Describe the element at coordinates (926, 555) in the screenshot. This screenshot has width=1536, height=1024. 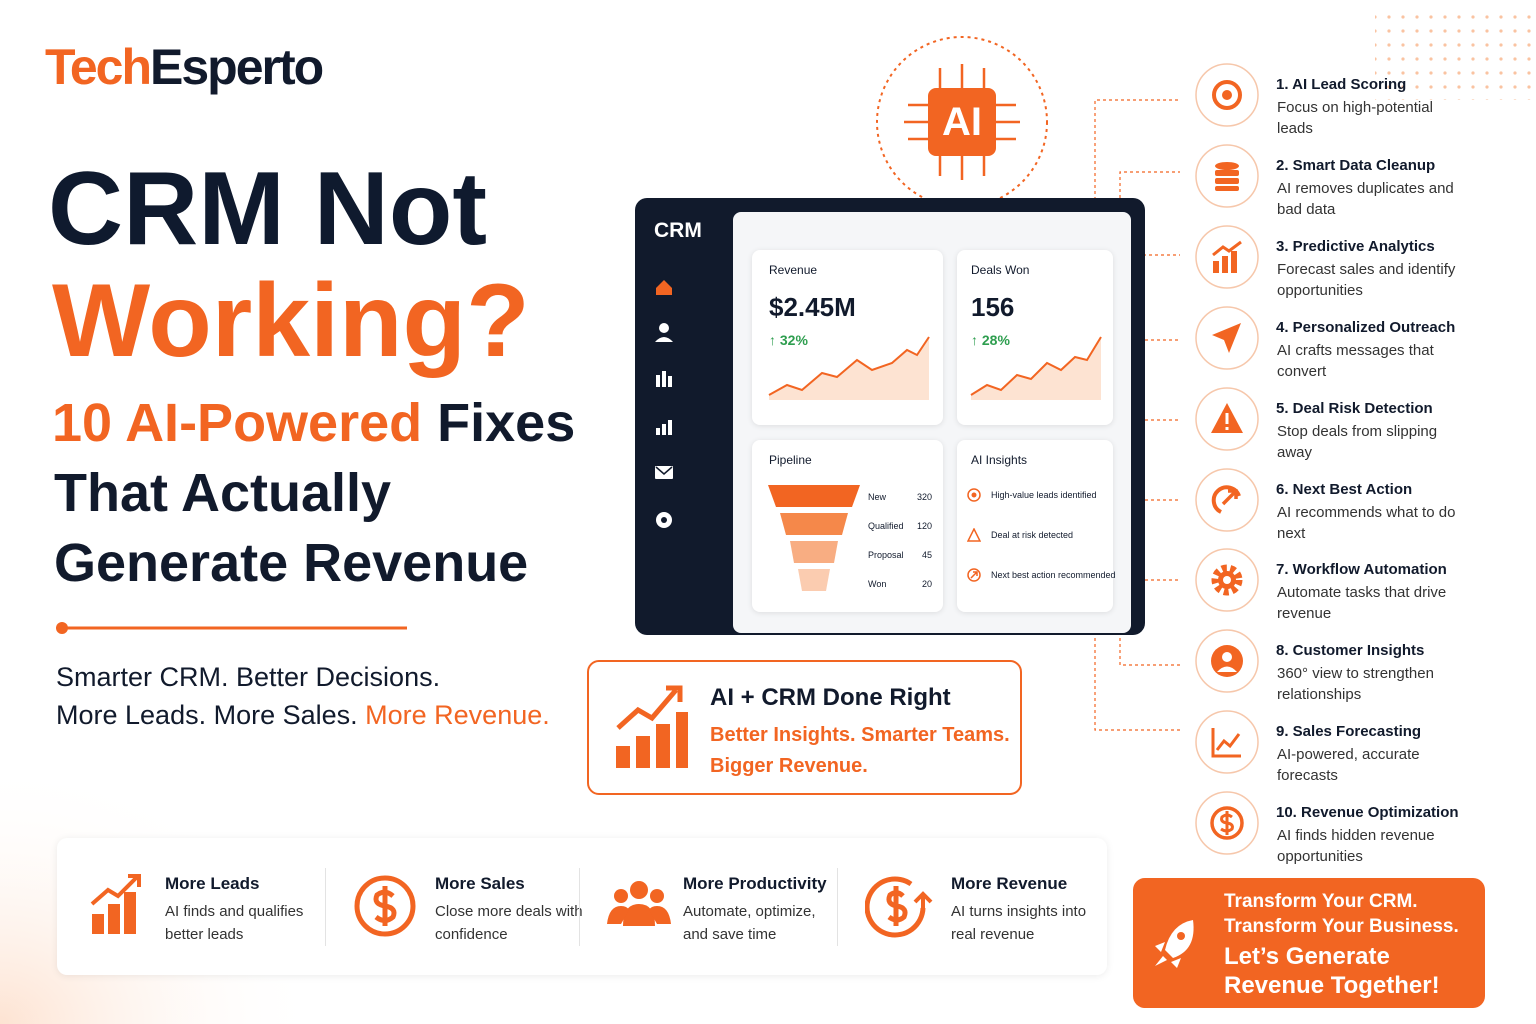
I see `stage-count: 45` at that location.